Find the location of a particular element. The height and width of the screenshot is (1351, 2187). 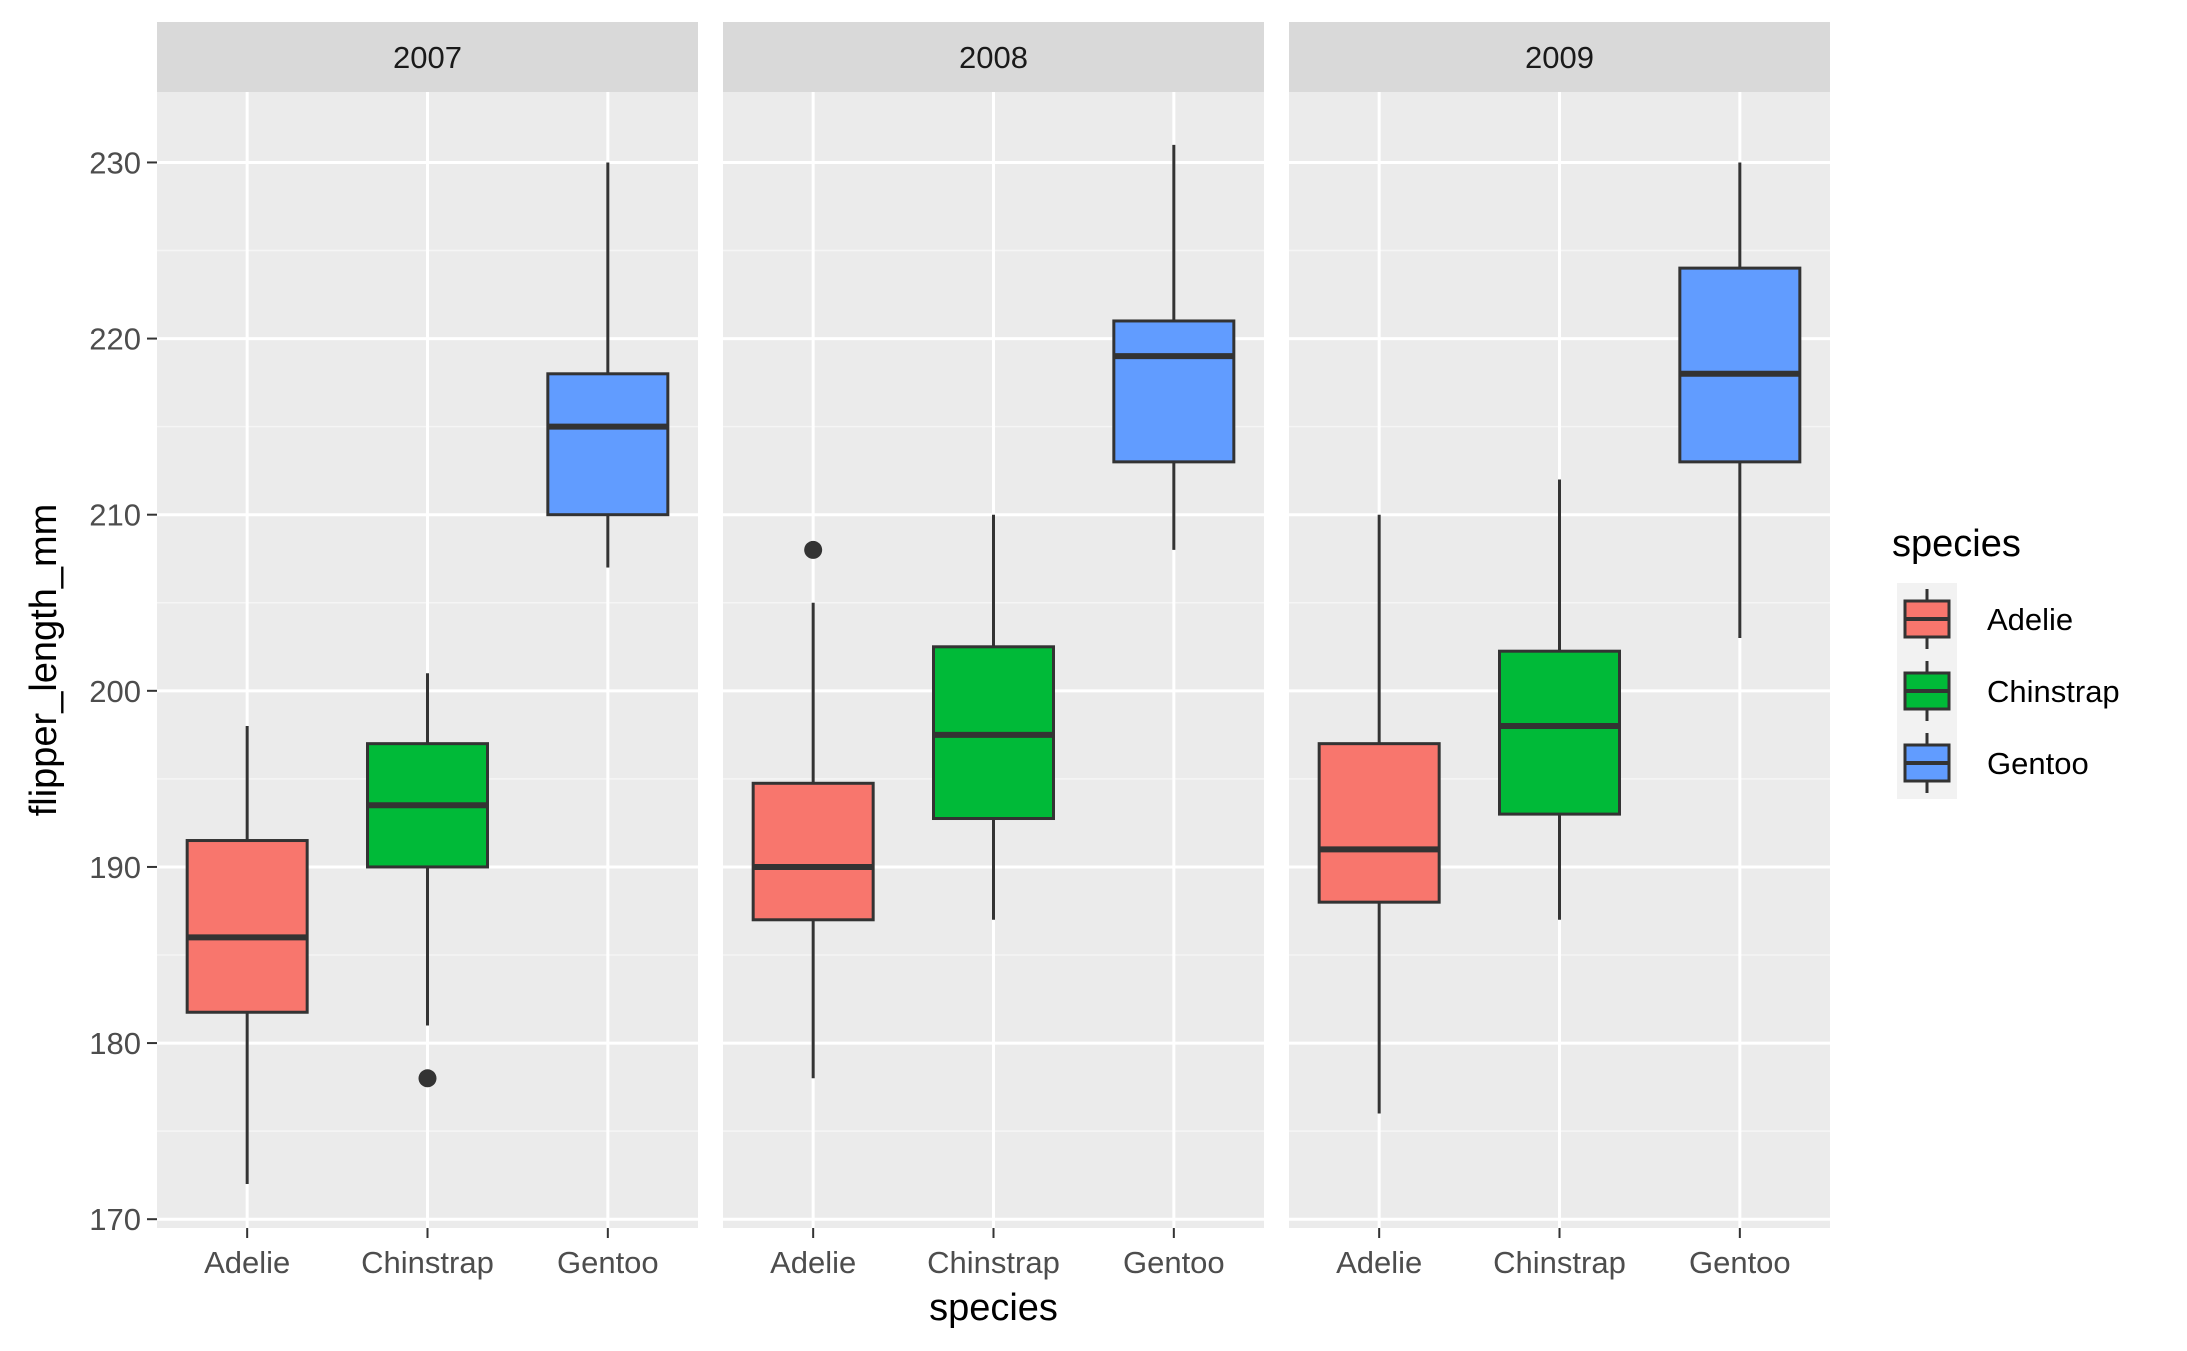

facet-strip-label: 2007 is located at coordinates (427, 57).